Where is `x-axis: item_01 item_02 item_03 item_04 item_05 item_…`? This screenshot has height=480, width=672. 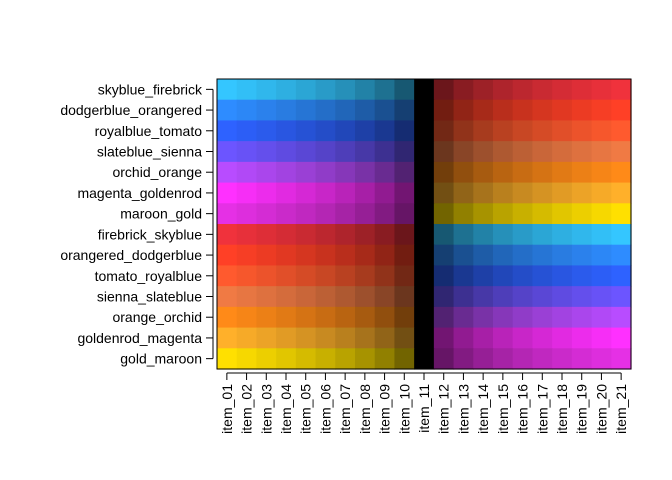 x-axis: item_01 item_02 item_03 item_04 item_05 item_… is located at coordinates (424, 403).